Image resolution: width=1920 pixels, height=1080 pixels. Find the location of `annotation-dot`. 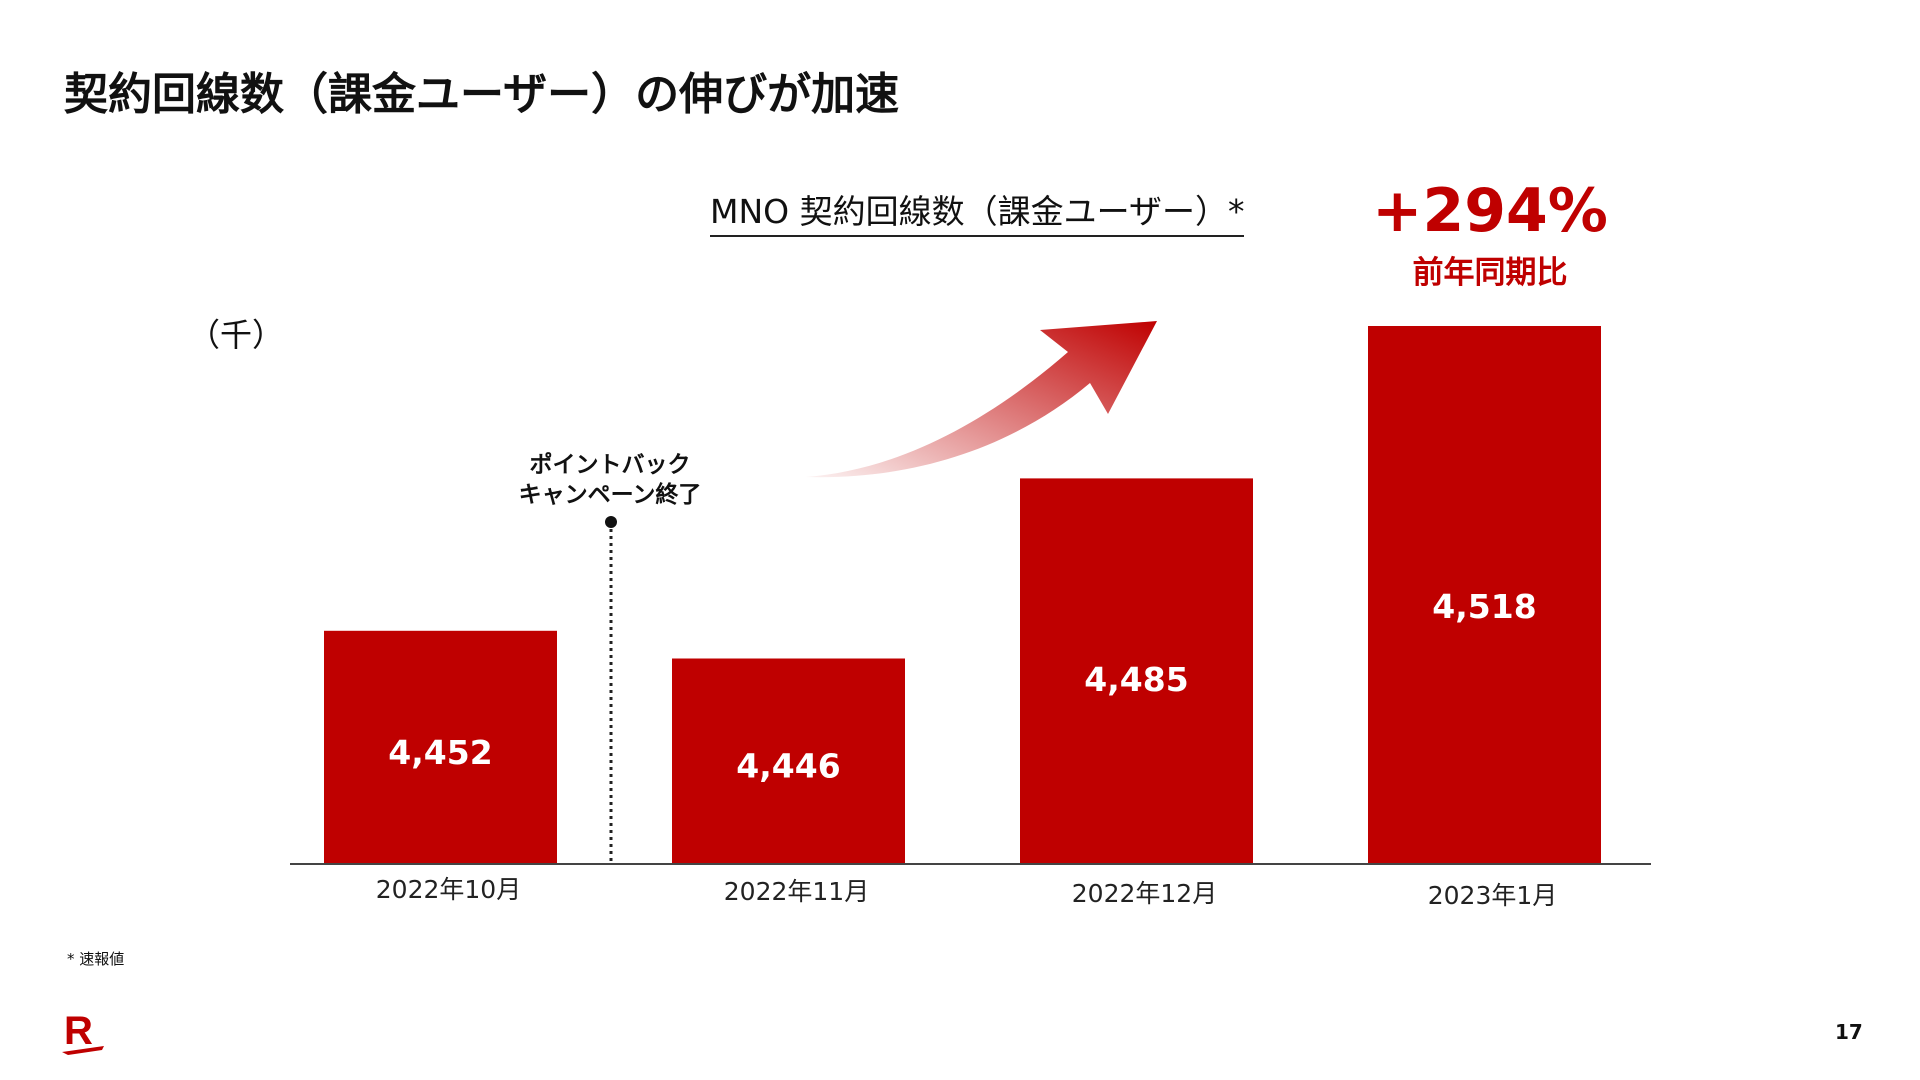

annotation-dot is located at coordinates (611, 522).